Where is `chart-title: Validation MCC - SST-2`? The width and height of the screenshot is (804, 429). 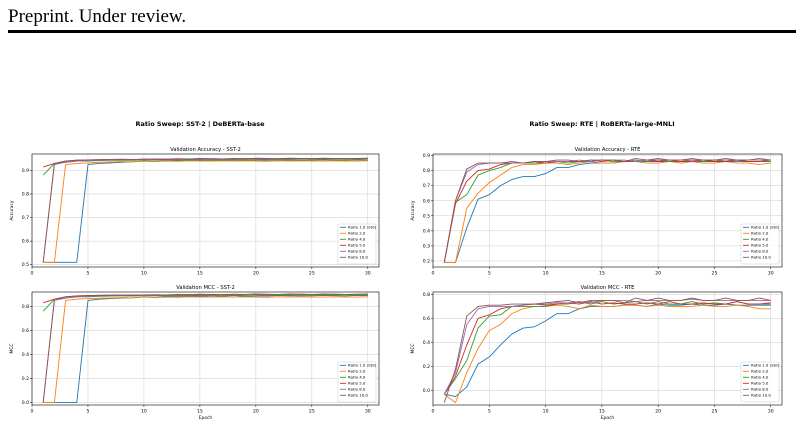
chart-title: Validation MCC - SST-2 is located at coordinates (205, 288).